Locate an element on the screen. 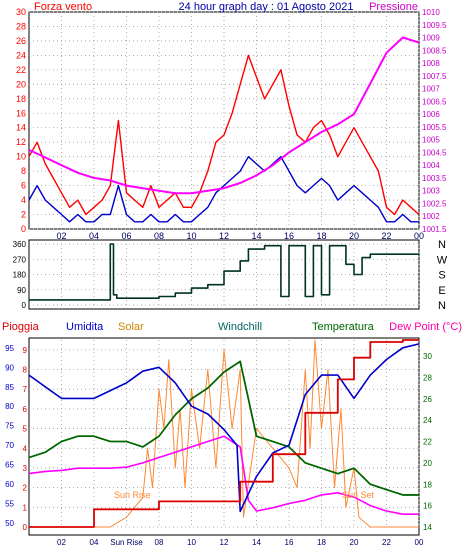 This screenshot has width=466, height=560. p1-ytick-right: 1004 is located at coordinates (431, 165).